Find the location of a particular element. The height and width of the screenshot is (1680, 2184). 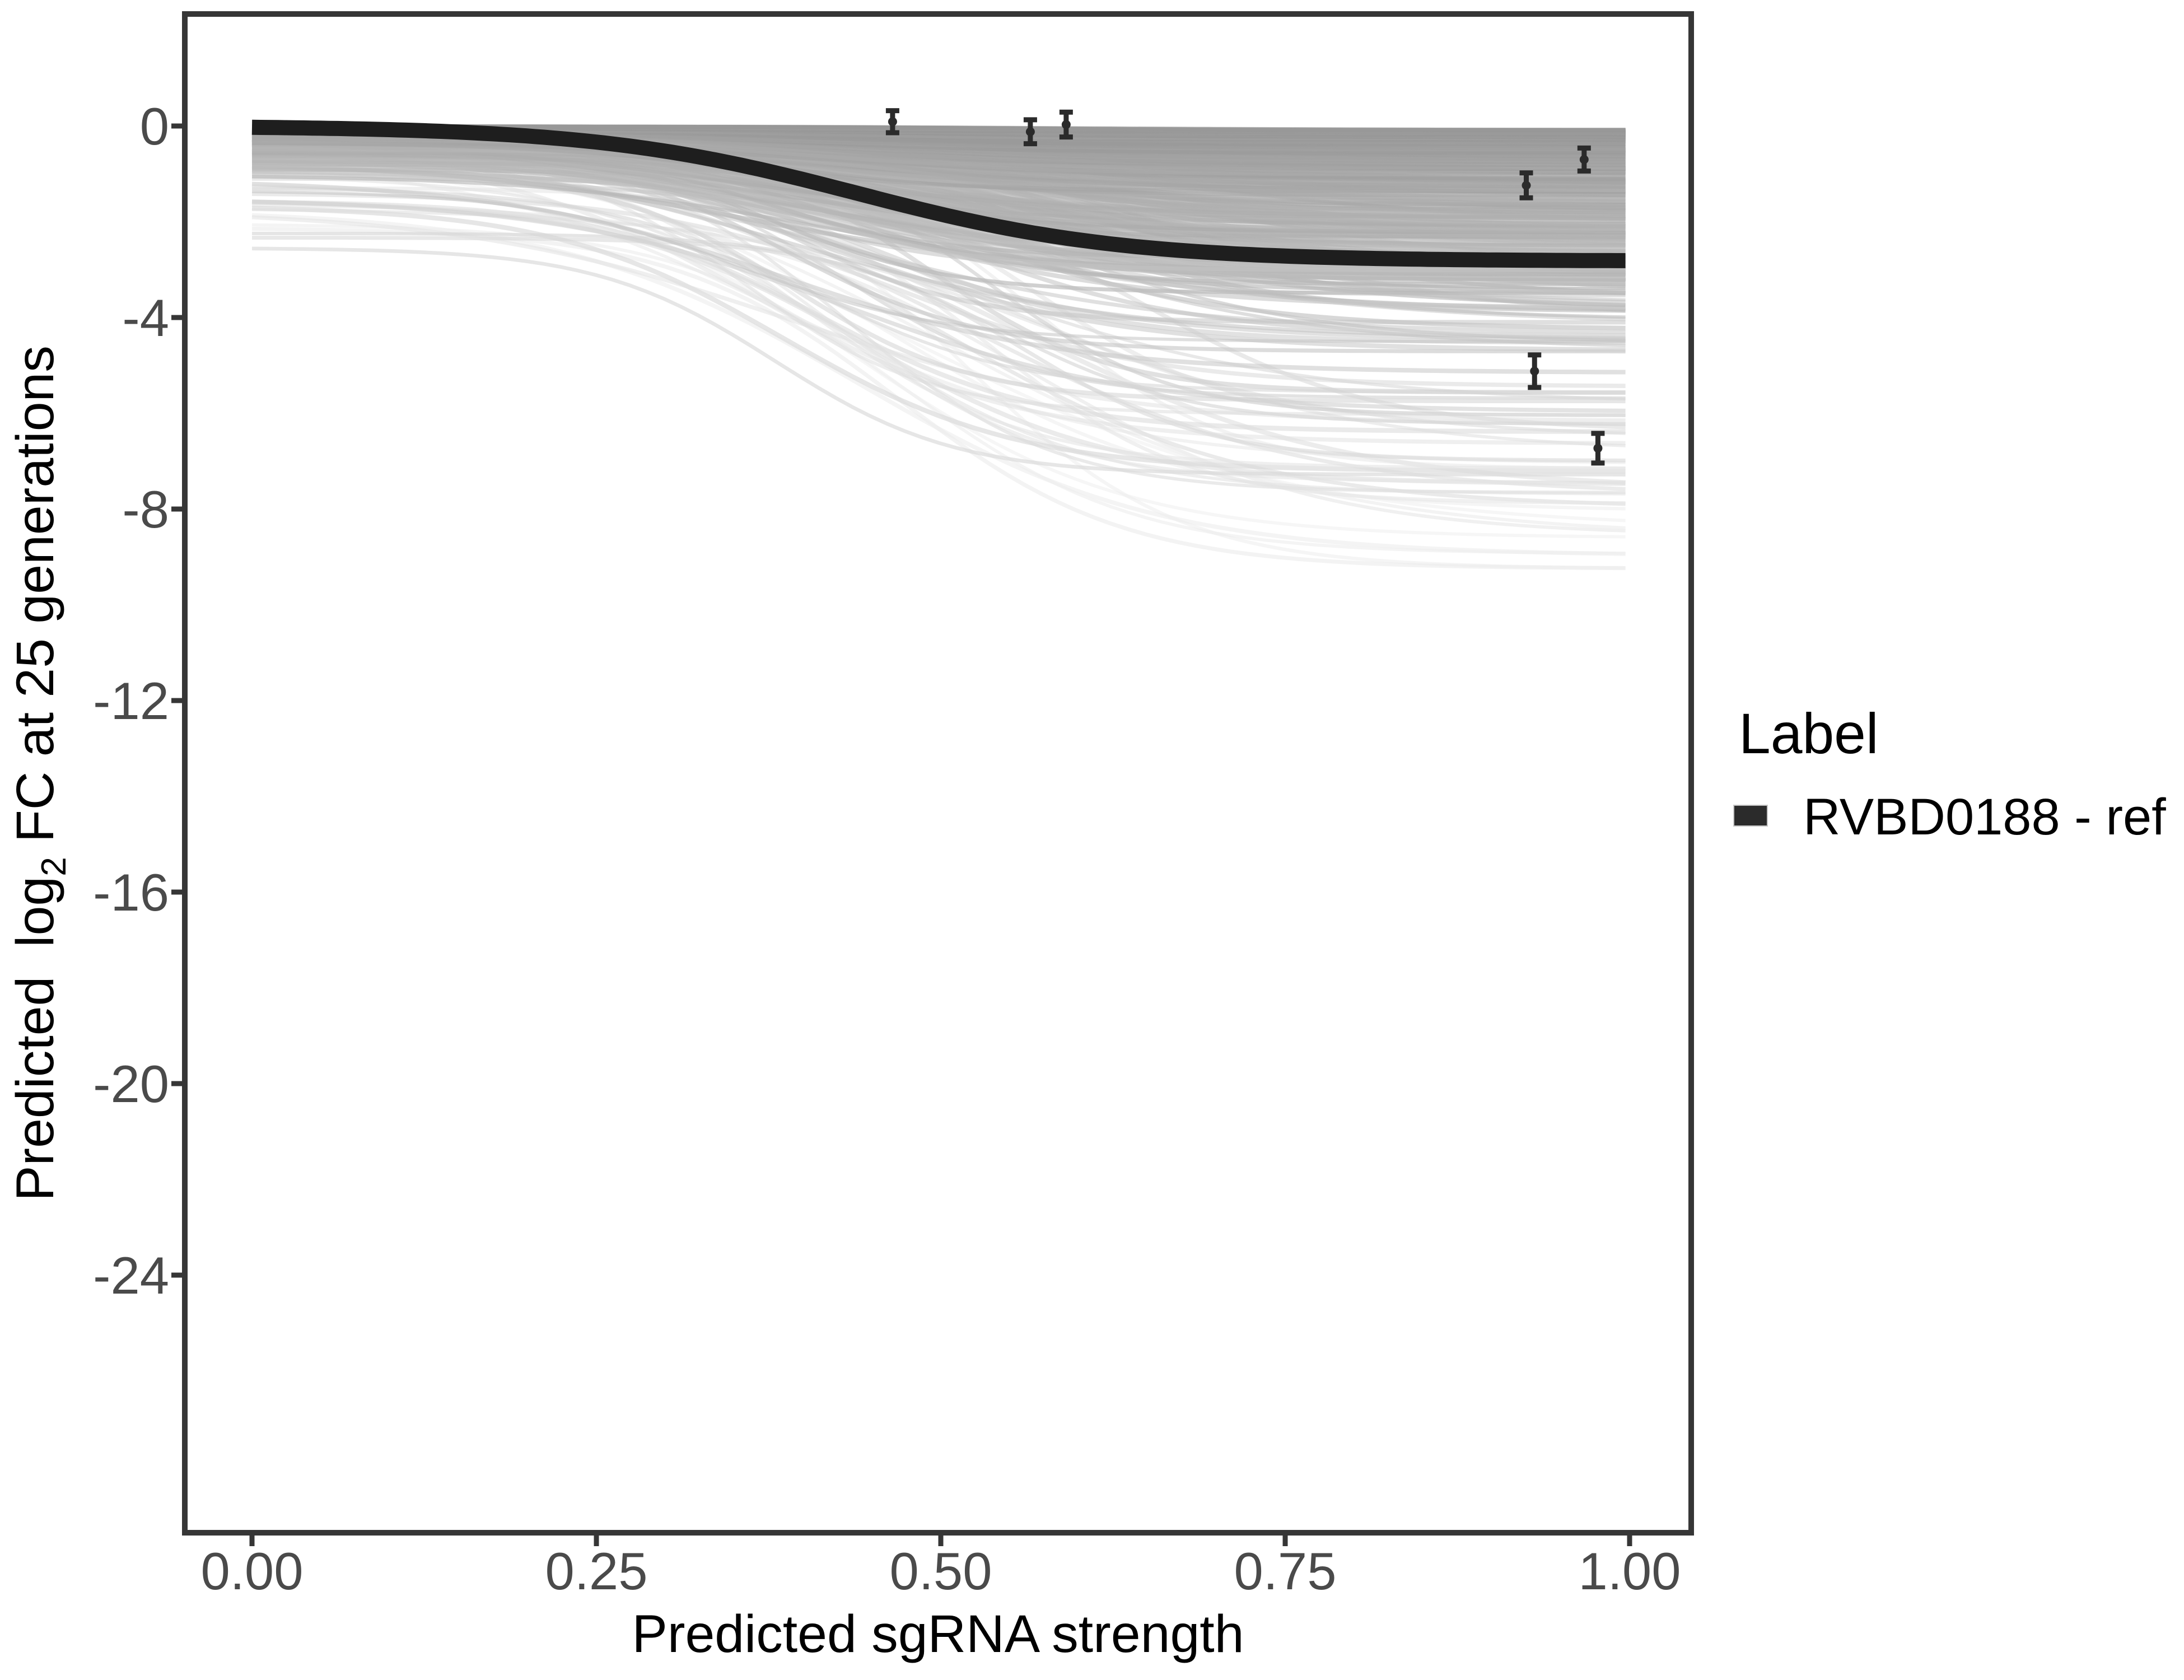

y-tick-label: -16 is located at coordinates (131, 893).